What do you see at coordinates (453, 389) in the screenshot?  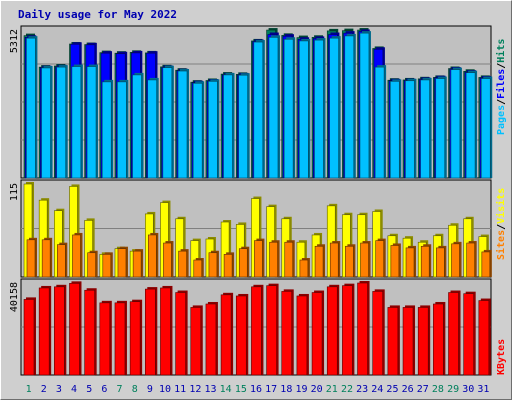 I see `x-tick-label-day-29: 29` at bounding box center [453, 389].